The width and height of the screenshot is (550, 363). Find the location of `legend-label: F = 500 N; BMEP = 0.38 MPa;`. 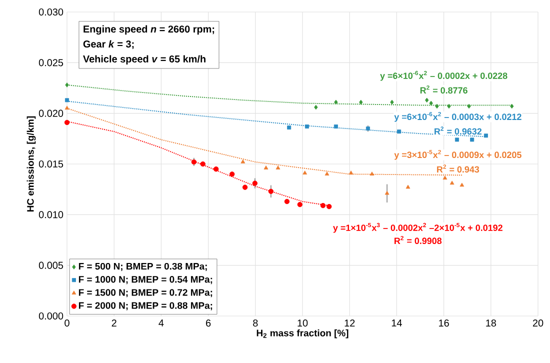

legend-label: F = 500 N; BMEP = 0.38 MPa; is located at coordinates (142, 267).